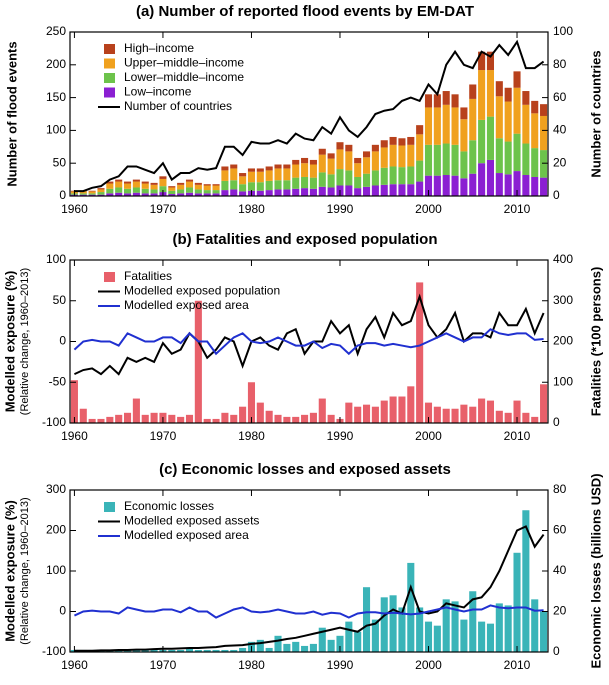 The height and width of the screenshot is (685, 609). I want to click on y-axis-label: Number of flood events, so click(11, 113).